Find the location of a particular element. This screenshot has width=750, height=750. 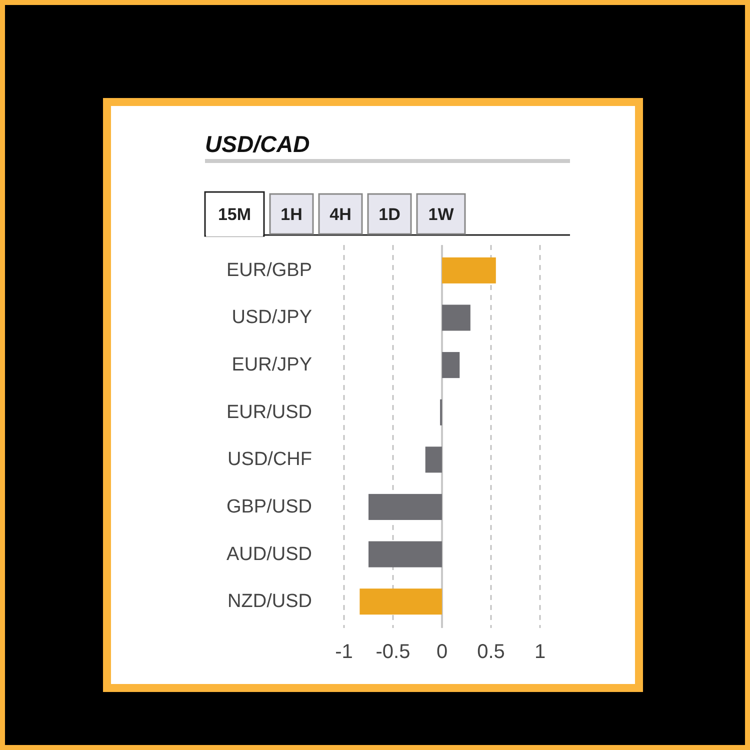

x-tick-label: -1 is located at coordinates (344, 652).